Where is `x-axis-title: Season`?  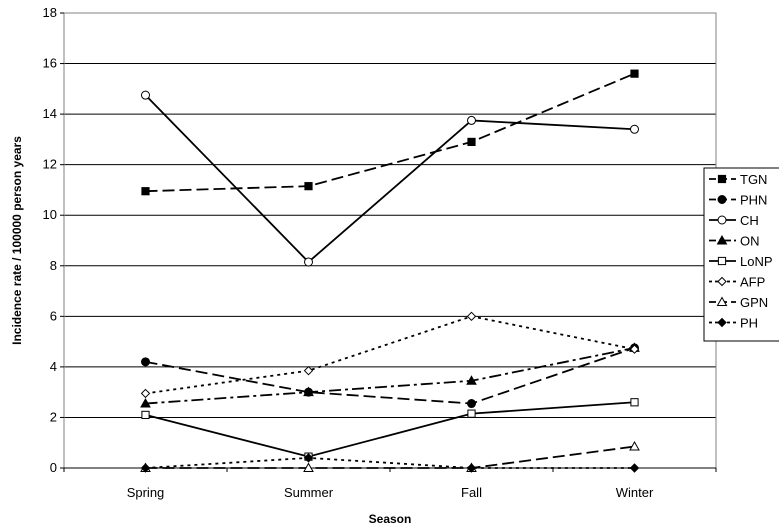 x-axis-title: Season is located at coordinates (390, 519).